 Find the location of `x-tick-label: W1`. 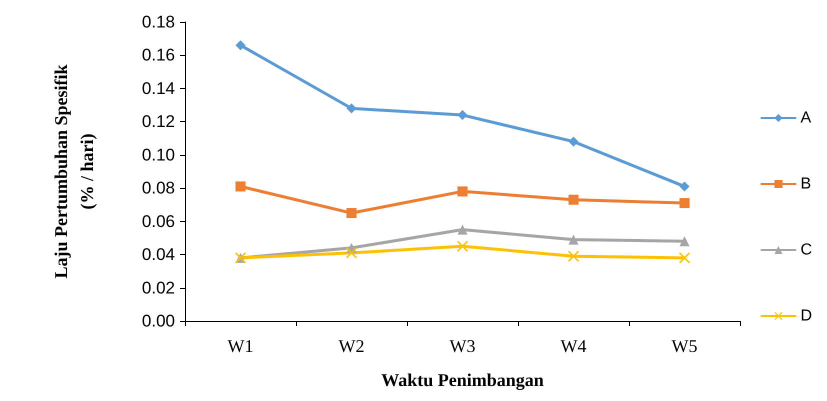

x-tick-label: W1 is located at coordinates (241, 346).